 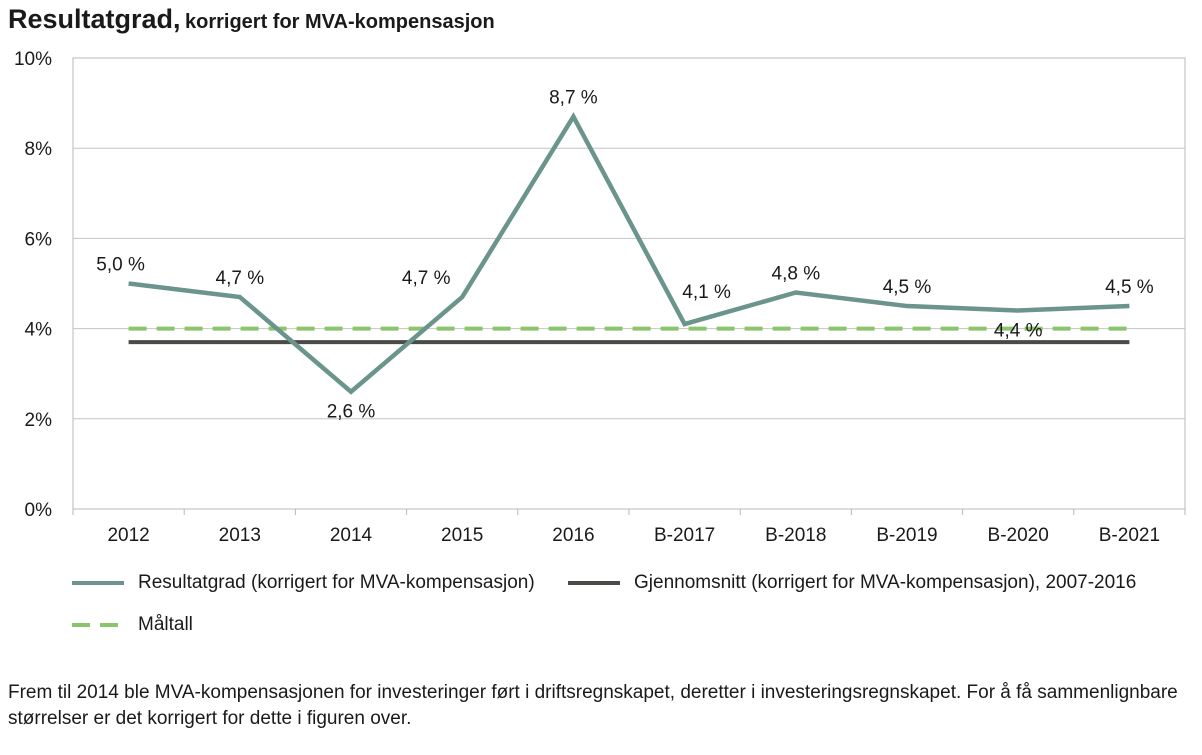 I want to click on x-tick-label: 2016, so click(x=573, y=535).